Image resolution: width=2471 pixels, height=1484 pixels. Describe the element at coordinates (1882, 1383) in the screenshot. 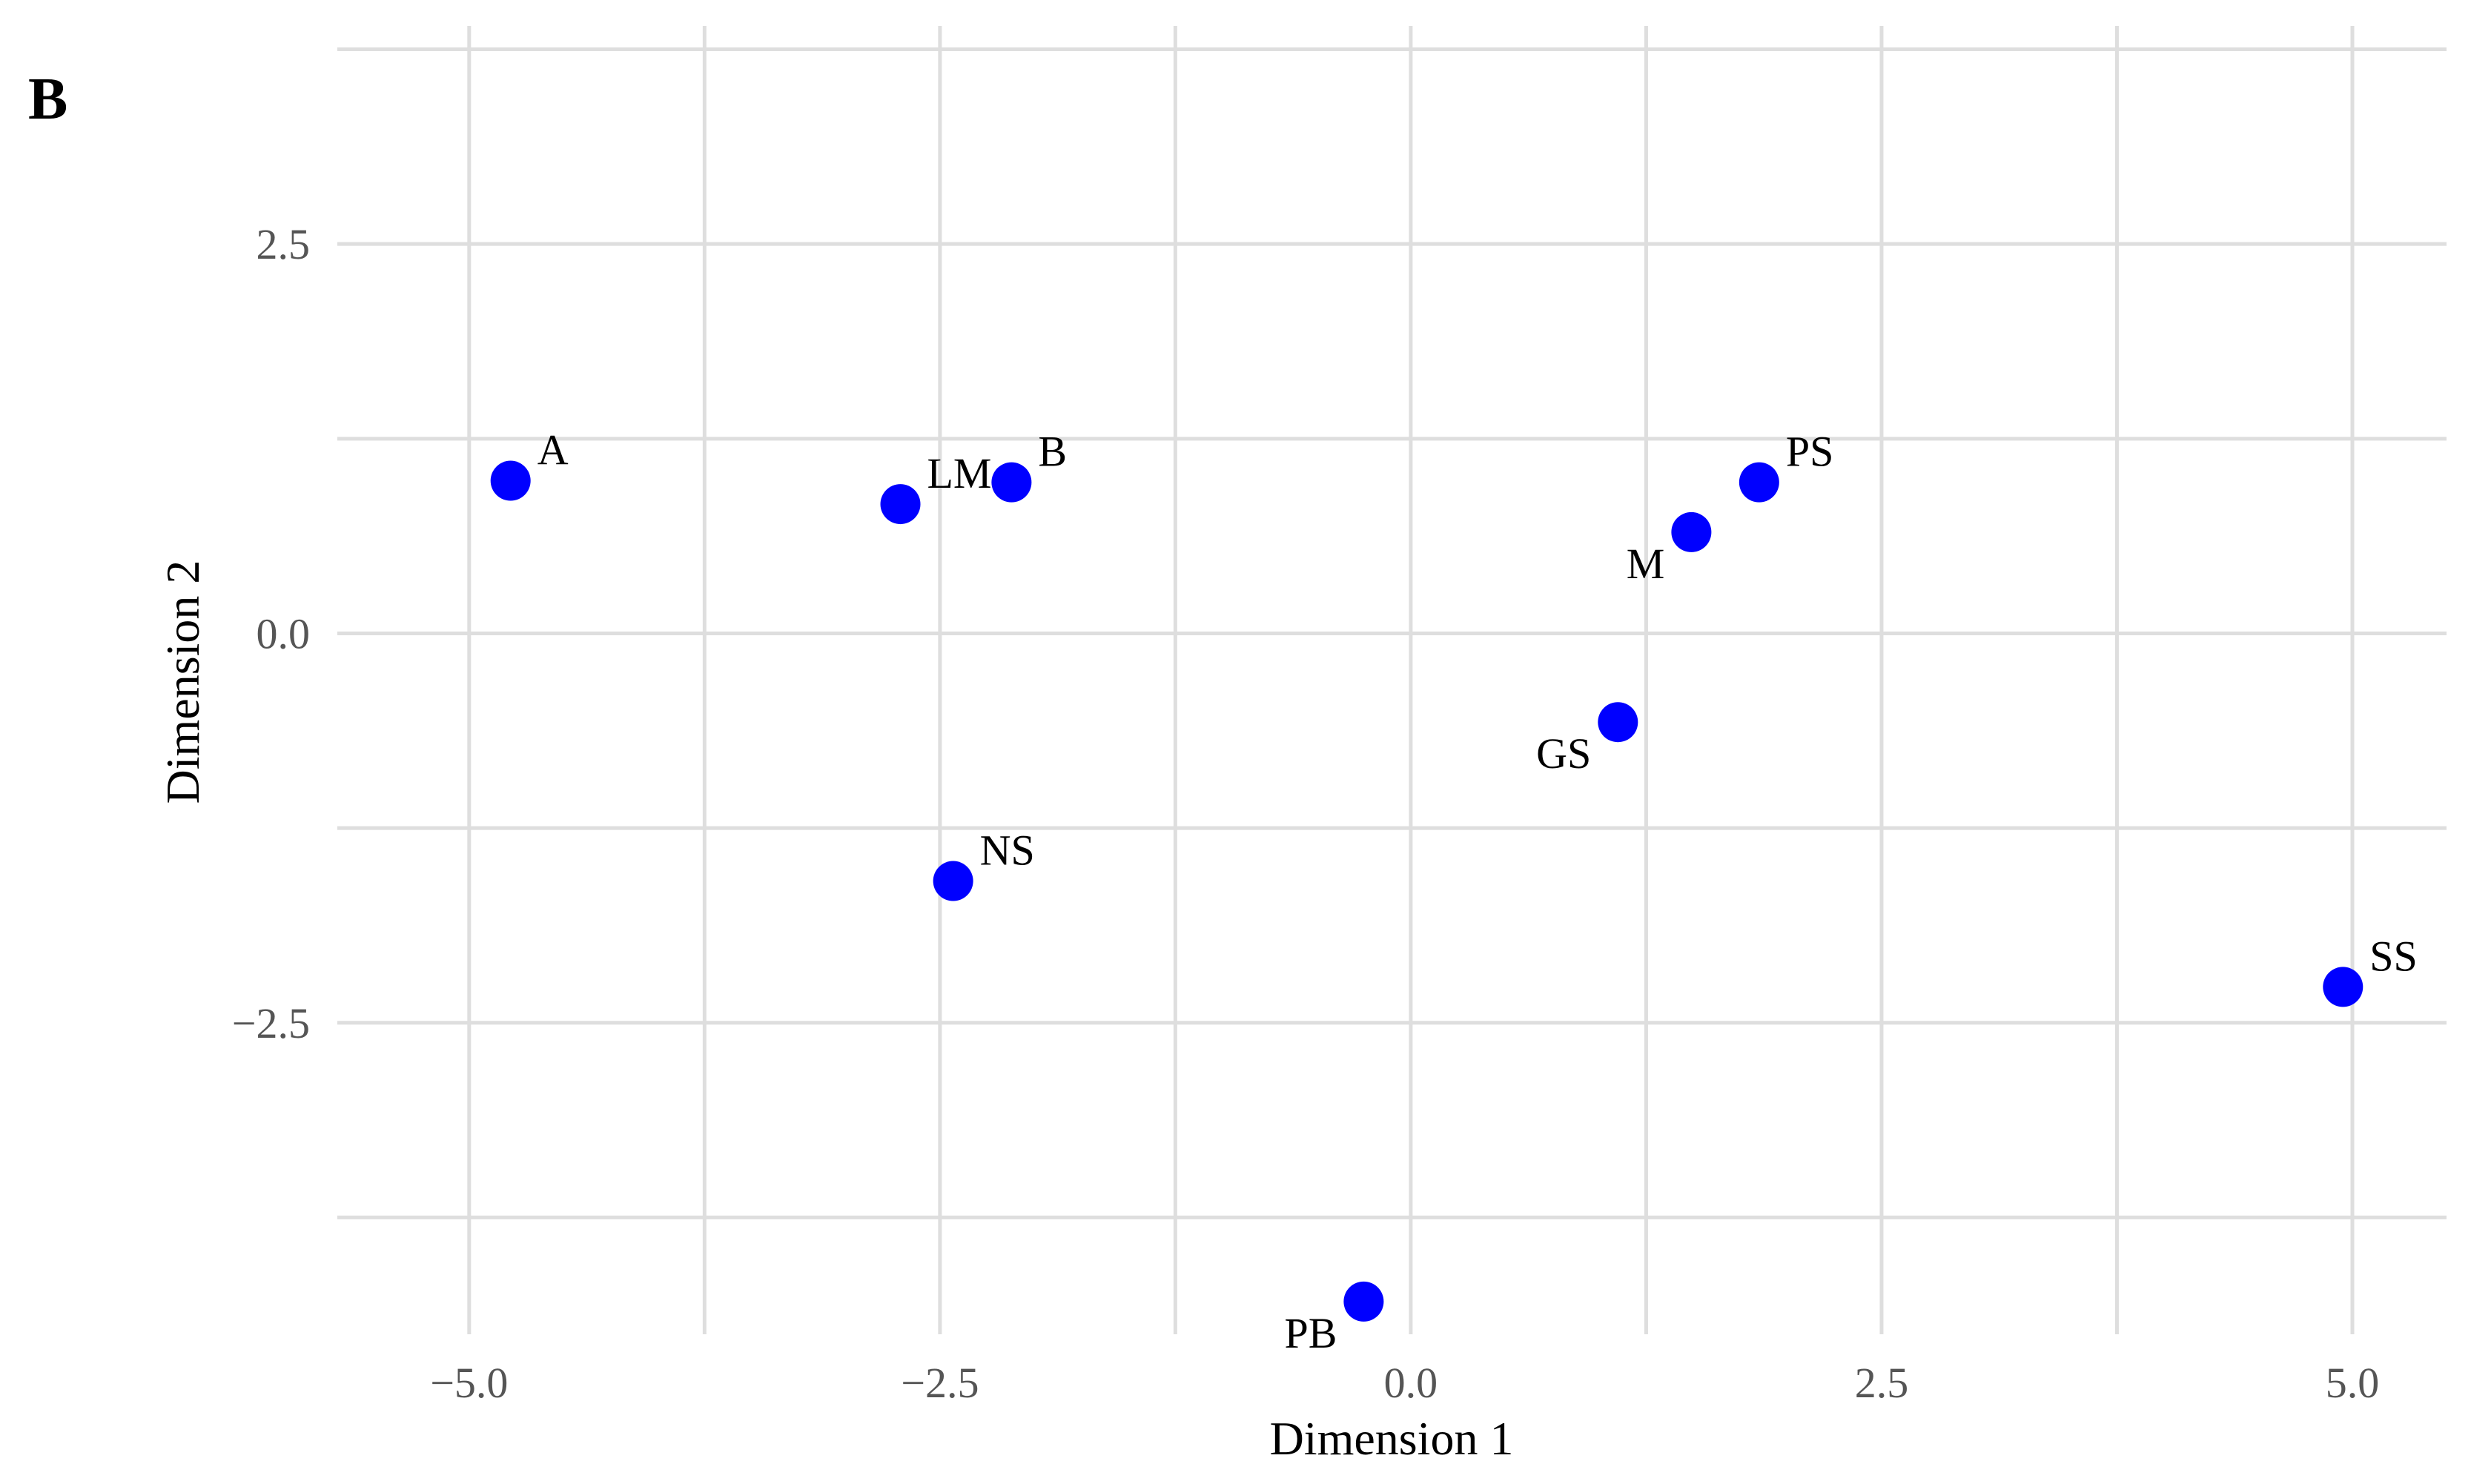

I see `x-tick-label: 2.5` at that location.